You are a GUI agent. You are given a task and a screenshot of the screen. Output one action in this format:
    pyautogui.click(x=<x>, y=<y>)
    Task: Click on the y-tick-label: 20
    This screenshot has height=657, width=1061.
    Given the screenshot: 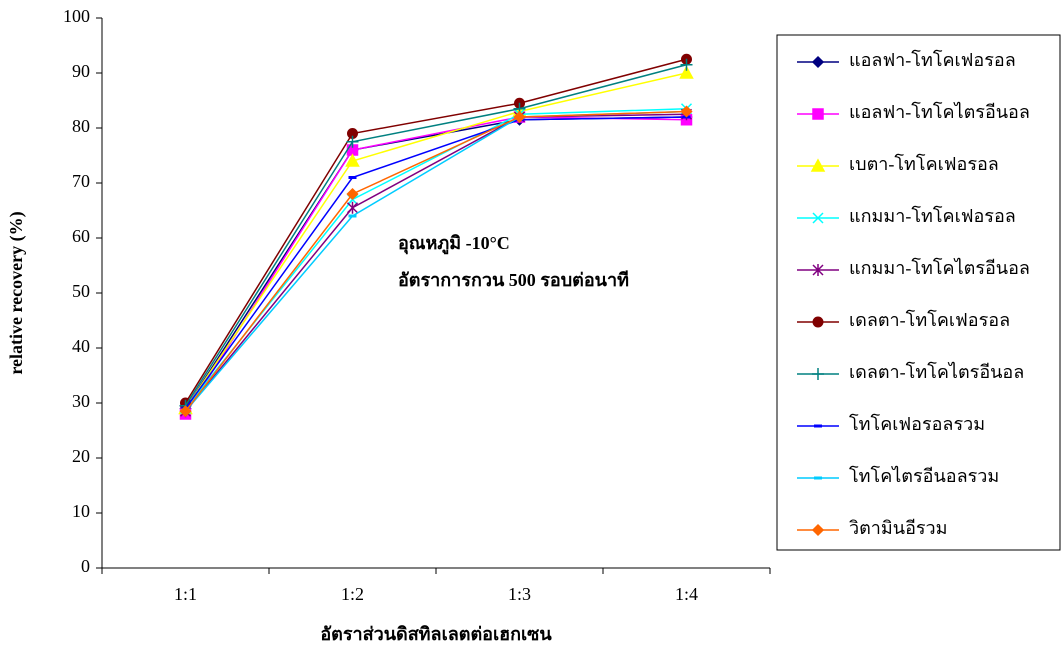 What is the action you would take?
    pyautogui.click(x=81, y=456)
    